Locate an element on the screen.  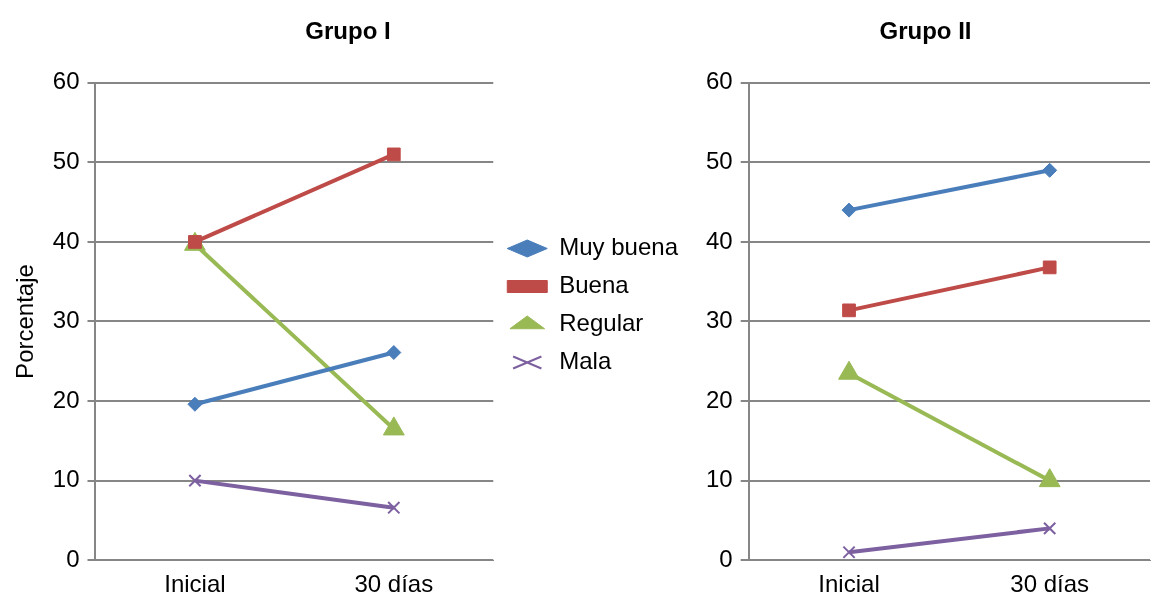
legend-label: Buena is located at coordinates (594, 285).